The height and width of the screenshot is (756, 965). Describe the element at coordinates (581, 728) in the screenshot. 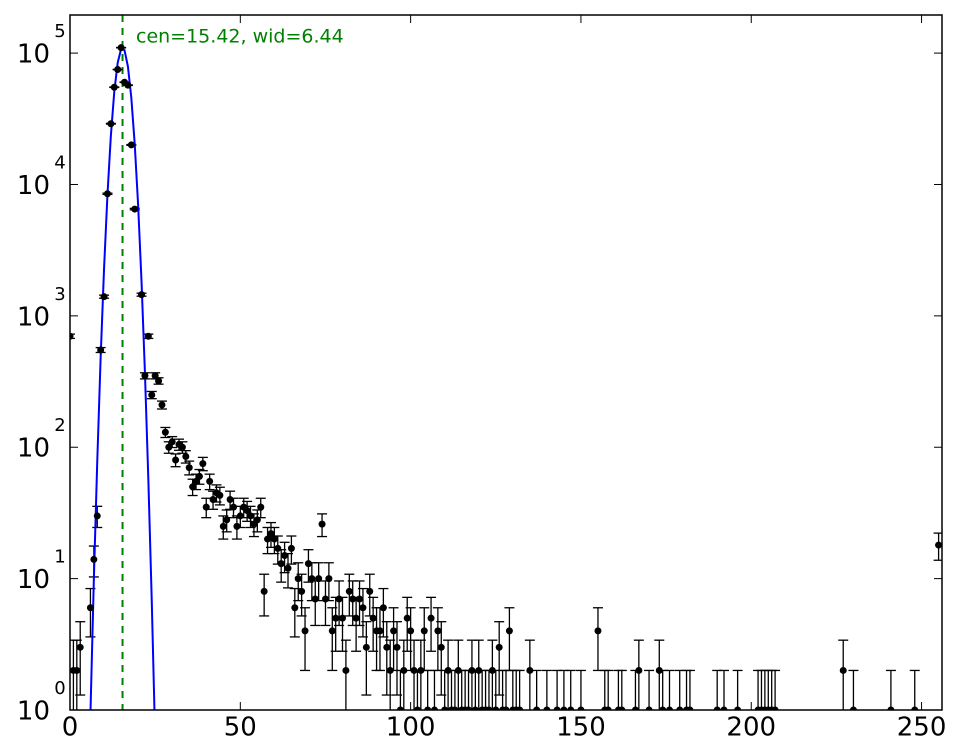

I see `x-tick-label: 150` at that location.